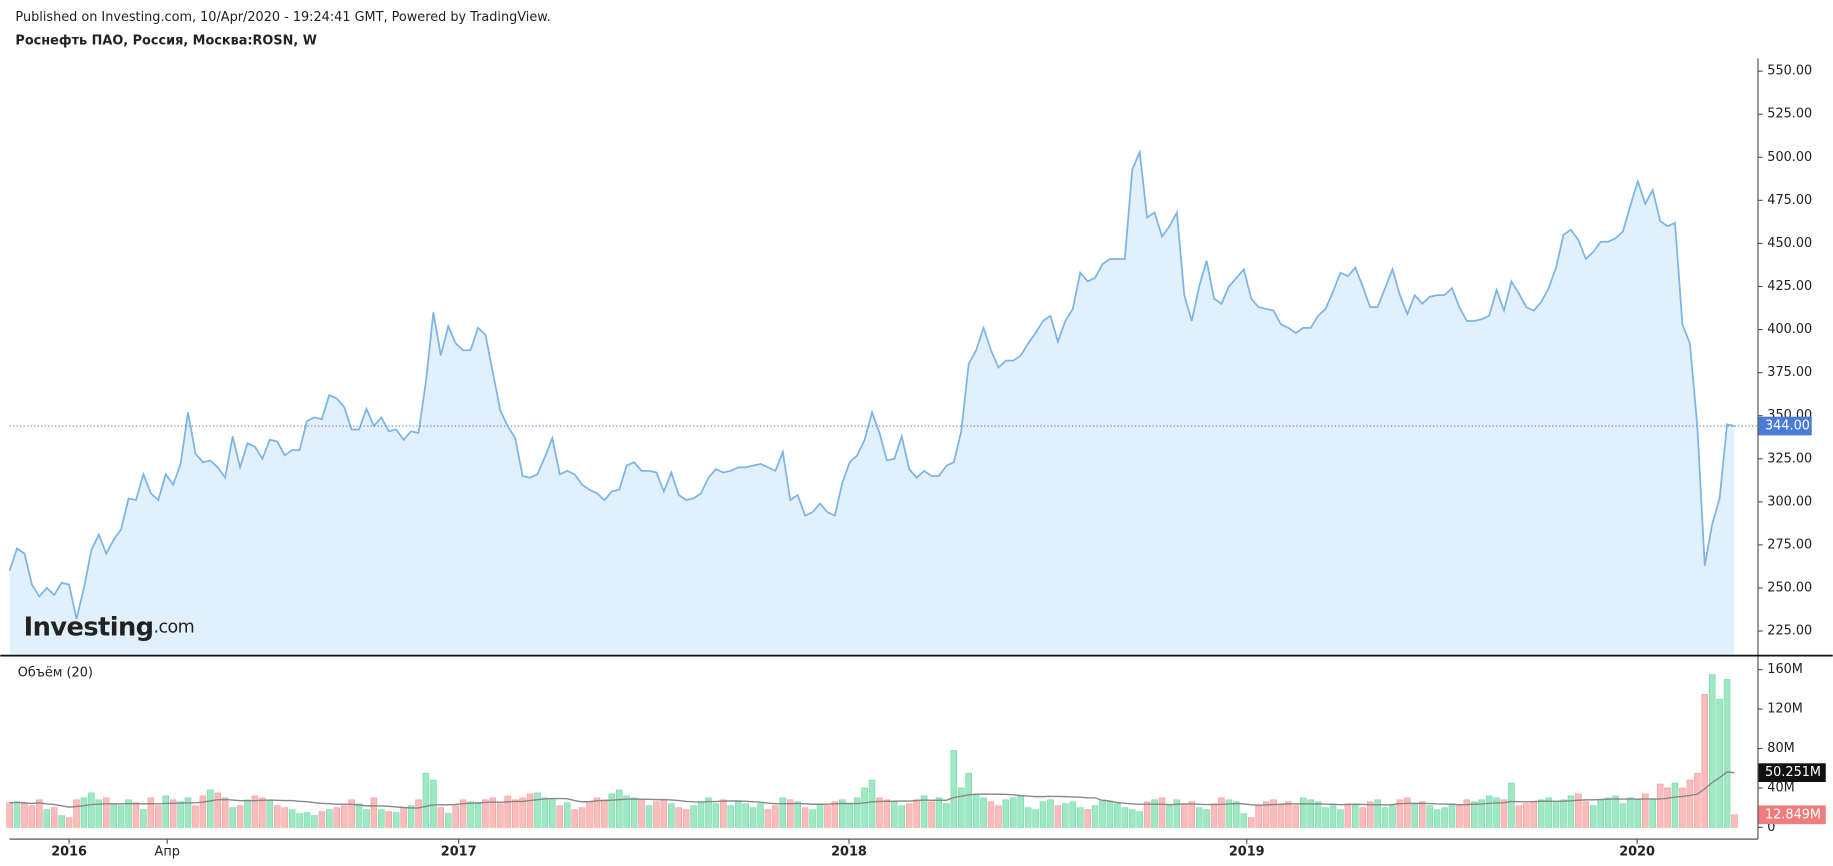  Describe the element at coordinates (849, 851) in the screenshot. I see `x-tick-label: 2018` at that location.